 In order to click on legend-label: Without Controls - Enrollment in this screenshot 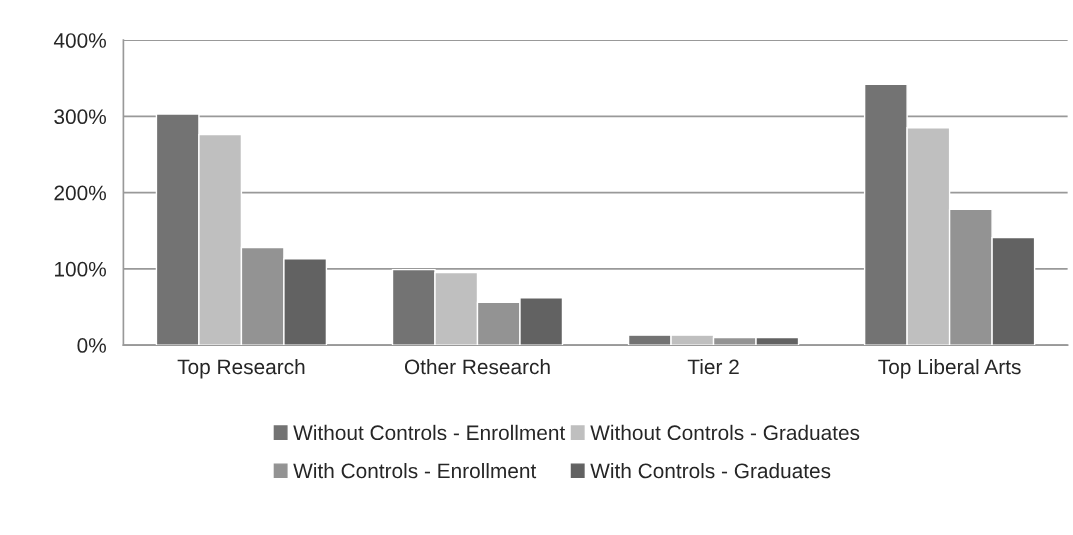, I will do `click(429, 432)`.